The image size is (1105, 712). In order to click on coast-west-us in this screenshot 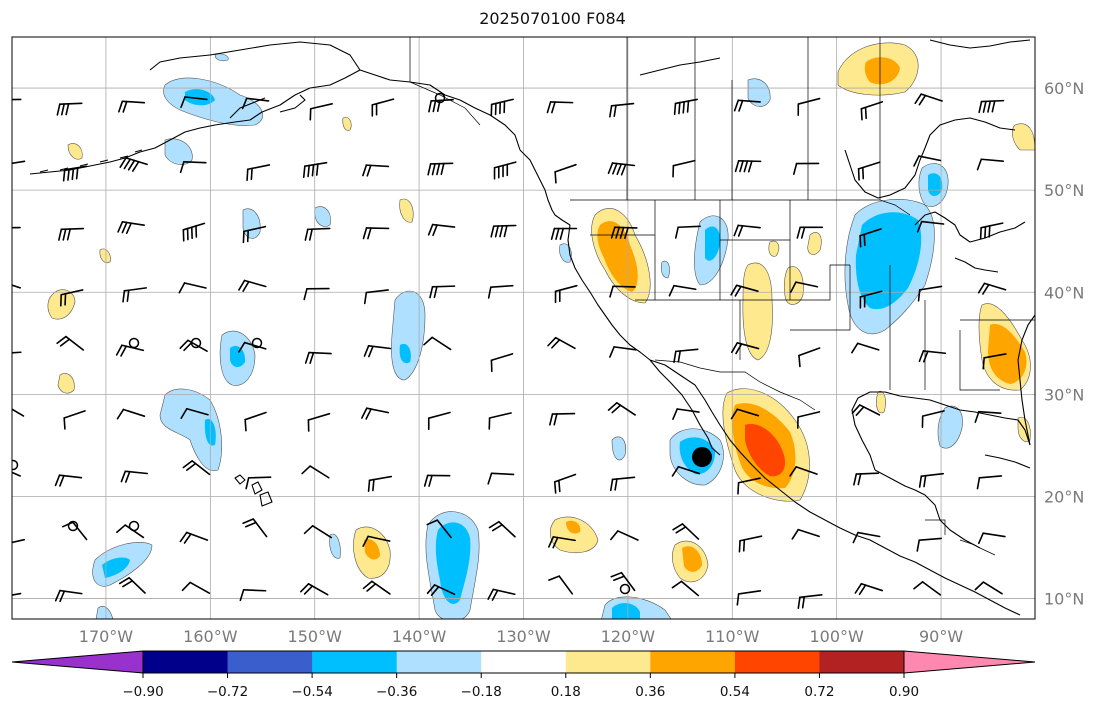, I will do `click(609, 292)`.